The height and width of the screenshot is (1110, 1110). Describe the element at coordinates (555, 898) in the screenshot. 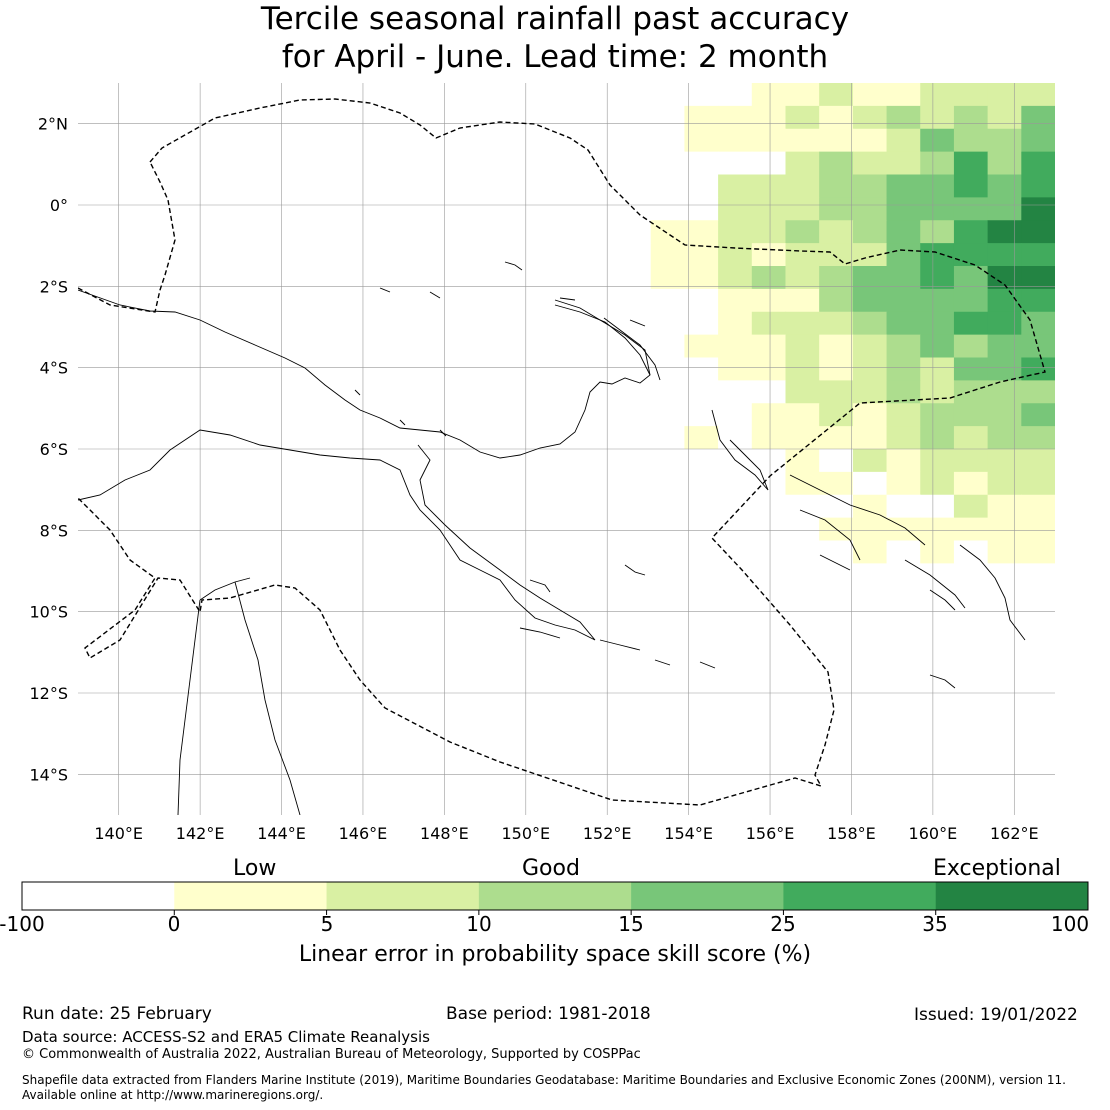

I see `colorbar` at that location.